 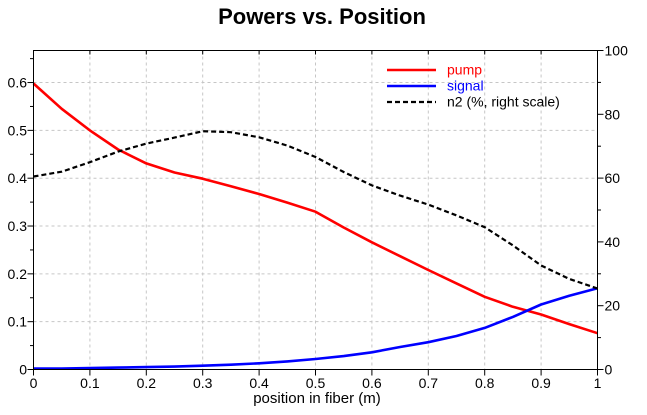 I want to click on right-tick-label: 0, so click(x=609, y=370).